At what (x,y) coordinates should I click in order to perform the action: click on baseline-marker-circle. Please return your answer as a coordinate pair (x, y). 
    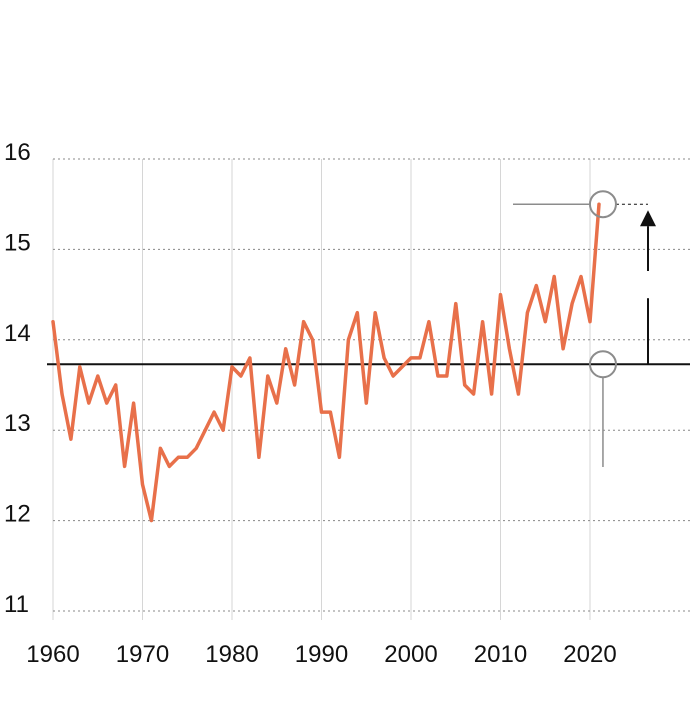
    Looking at the image, I should click on (602, 364).